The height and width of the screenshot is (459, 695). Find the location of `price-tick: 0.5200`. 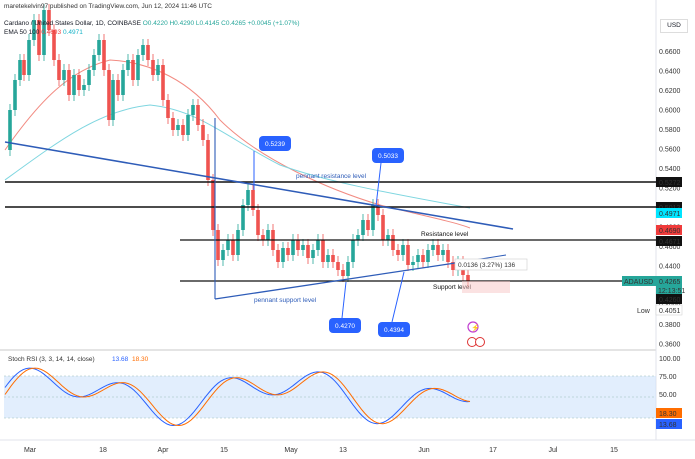

price-tick: 0.5200 is located at coordinates (670, 189).